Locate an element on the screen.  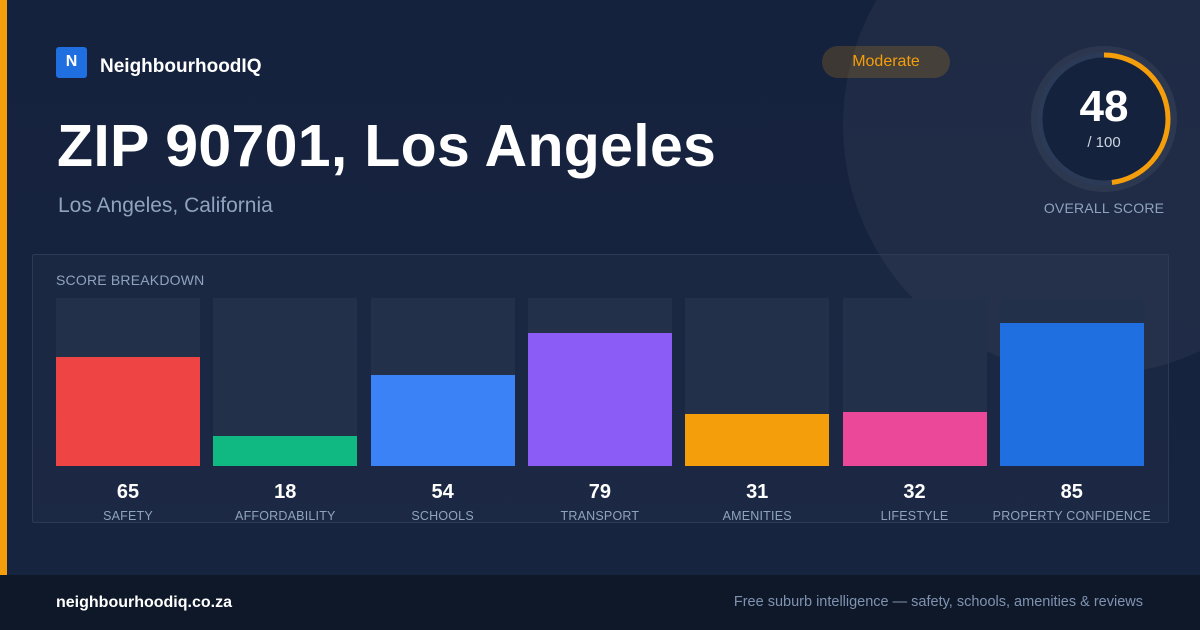
bar-column: 79 TRANSPORT is located at coordinates (599, 413).